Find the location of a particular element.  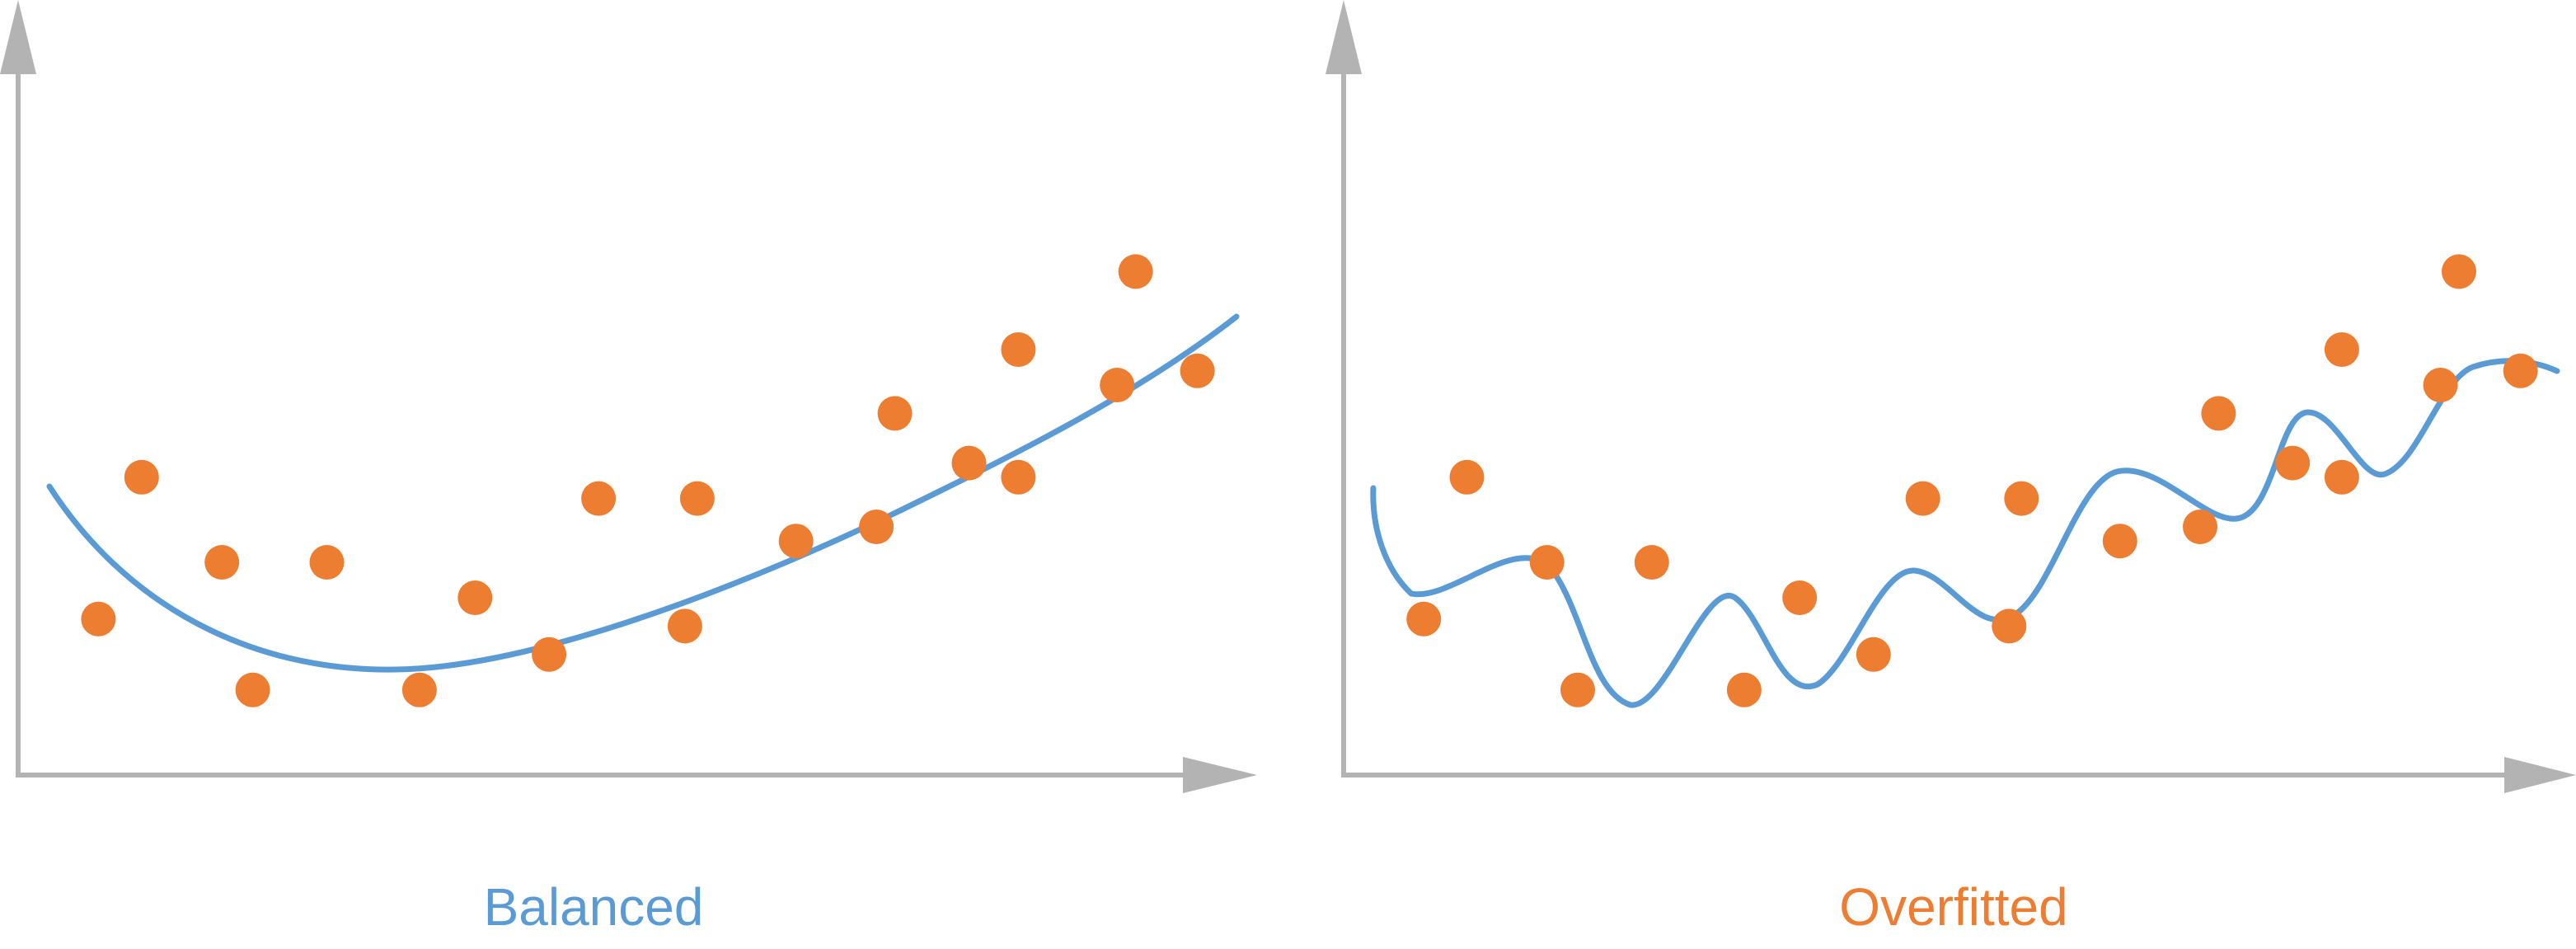

balanced-y-axis-arrow is located at coordinates (18, 37).